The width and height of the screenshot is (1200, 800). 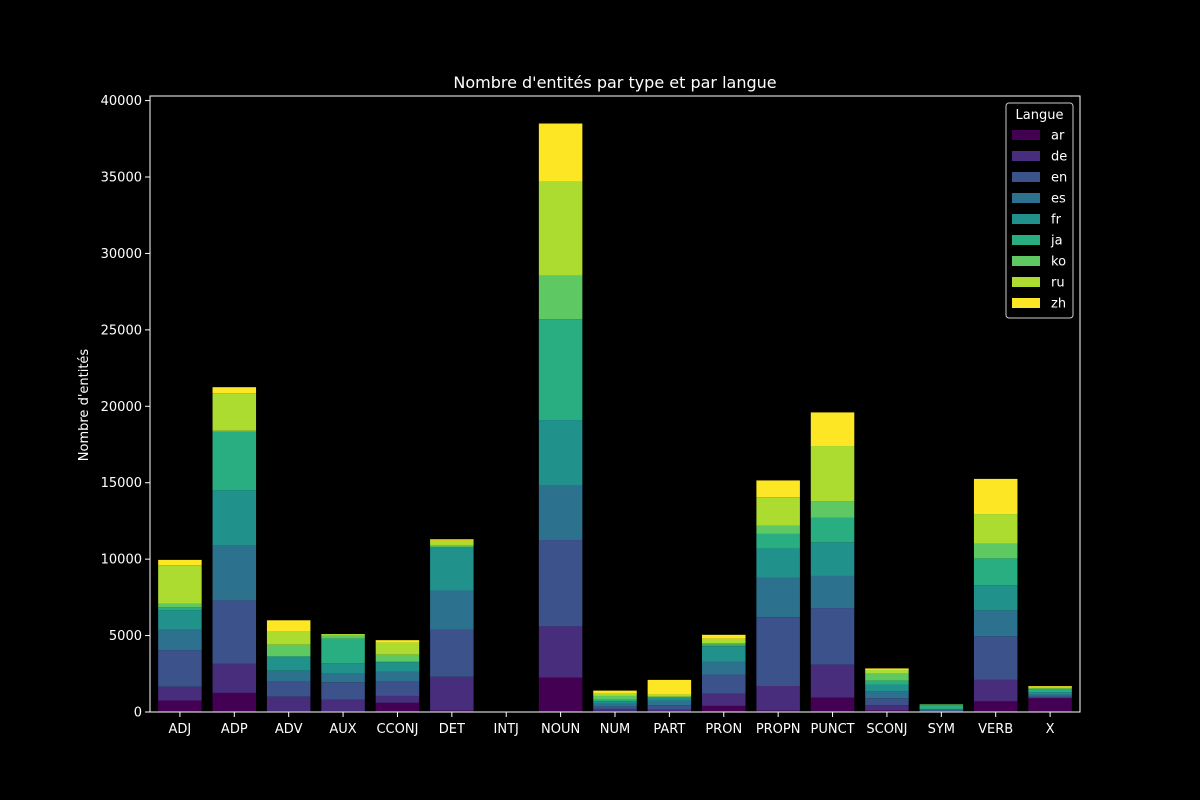 What do you see at coordinates (778, 711) in the screenshot?
I see `bar-PROPN-ar` at bounding box center [778, 711].